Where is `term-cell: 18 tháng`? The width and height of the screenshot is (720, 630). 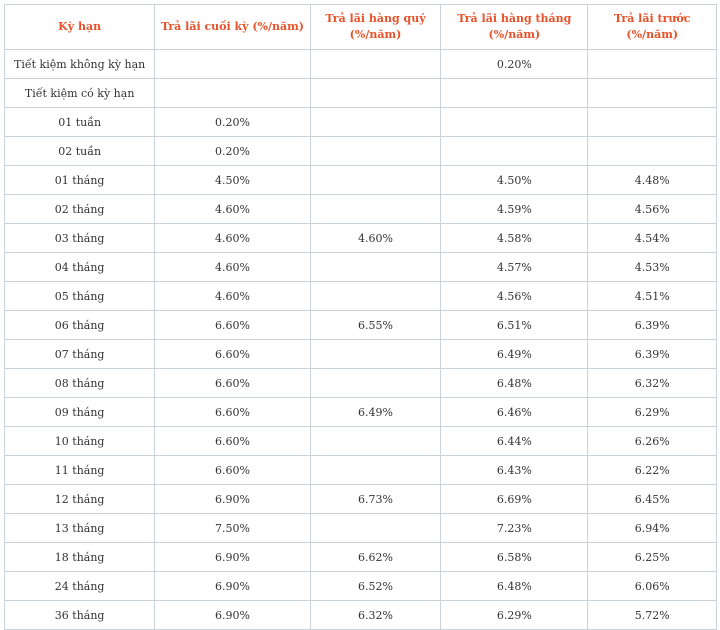 term-cell: 18 tháng is located at coordinates (79, 557).